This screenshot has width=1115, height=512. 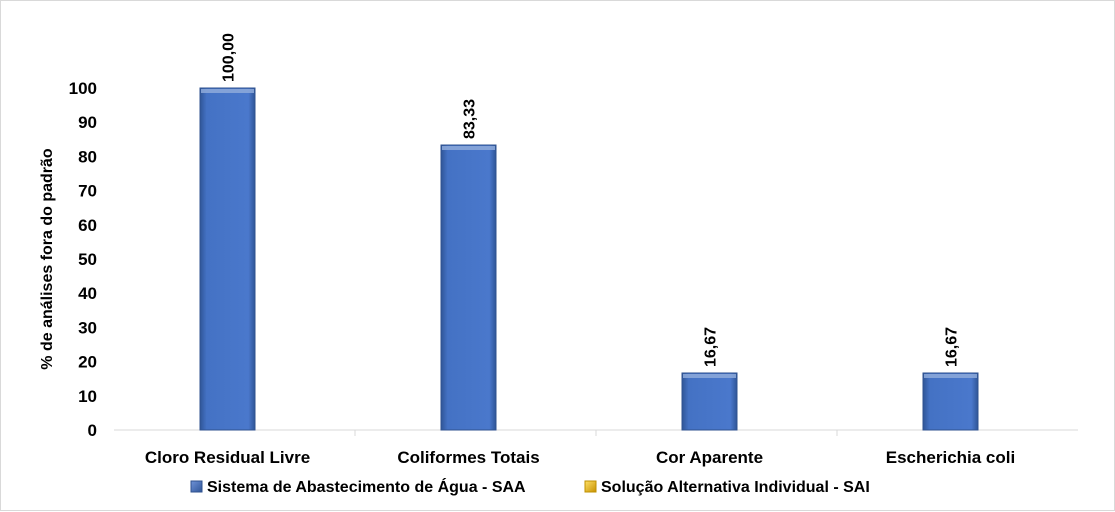 What do you see at coordinates (83, 88) in the screenshot?
I see `y-tick-label: 100` at bounding box center [83, 88].